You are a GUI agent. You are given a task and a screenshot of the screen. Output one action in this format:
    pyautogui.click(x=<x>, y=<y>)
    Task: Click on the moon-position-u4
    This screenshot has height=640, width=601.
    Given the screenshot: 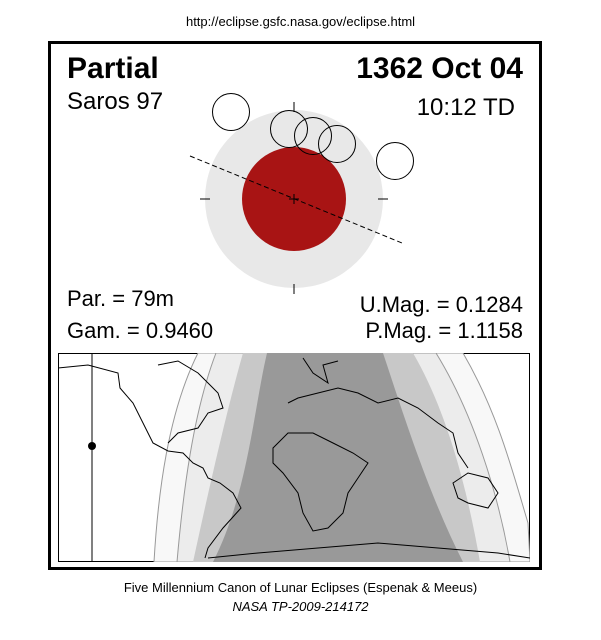 What is the action you would take?
    pyautogui.click(x=337, y=144)
    